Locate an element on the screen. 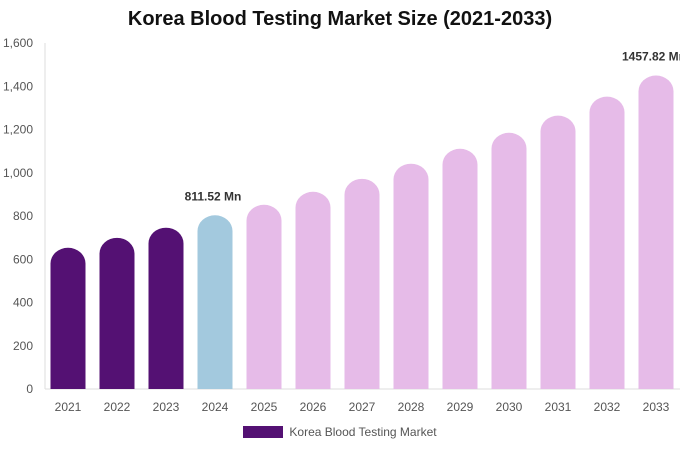 This screenshot has height=450, width=680. x-tick-label: 2022 is located at coordinates (117, 407).